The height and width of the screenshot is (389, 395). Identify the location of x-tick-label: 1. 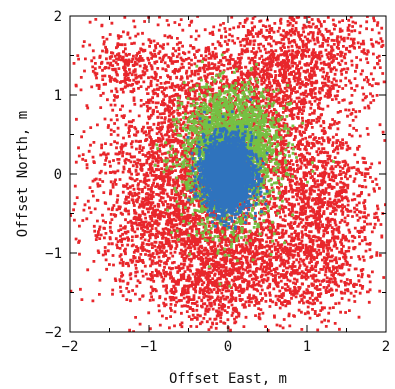
(307, 347).